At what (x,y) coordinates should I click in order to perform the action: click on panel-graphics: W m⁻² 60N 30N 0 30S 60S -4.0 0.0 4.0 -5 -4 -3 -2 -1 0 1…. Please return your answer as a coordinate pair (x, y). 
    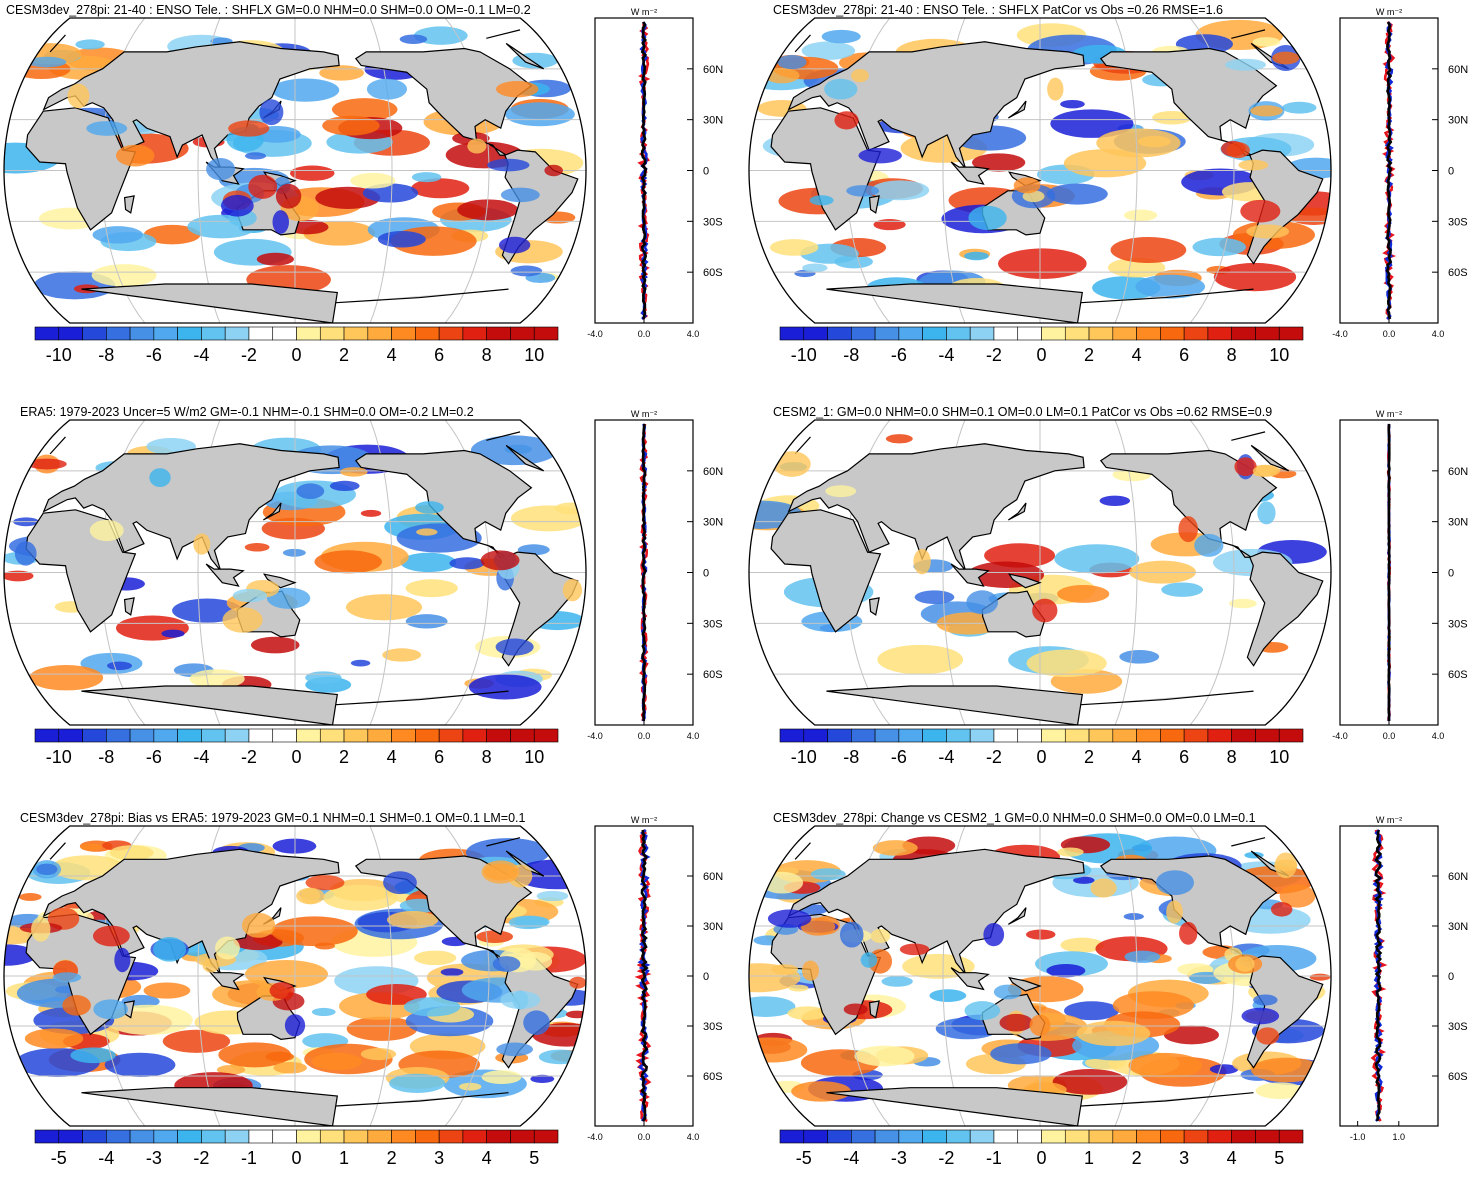
    Looking at the image, I should click on (363, 991).